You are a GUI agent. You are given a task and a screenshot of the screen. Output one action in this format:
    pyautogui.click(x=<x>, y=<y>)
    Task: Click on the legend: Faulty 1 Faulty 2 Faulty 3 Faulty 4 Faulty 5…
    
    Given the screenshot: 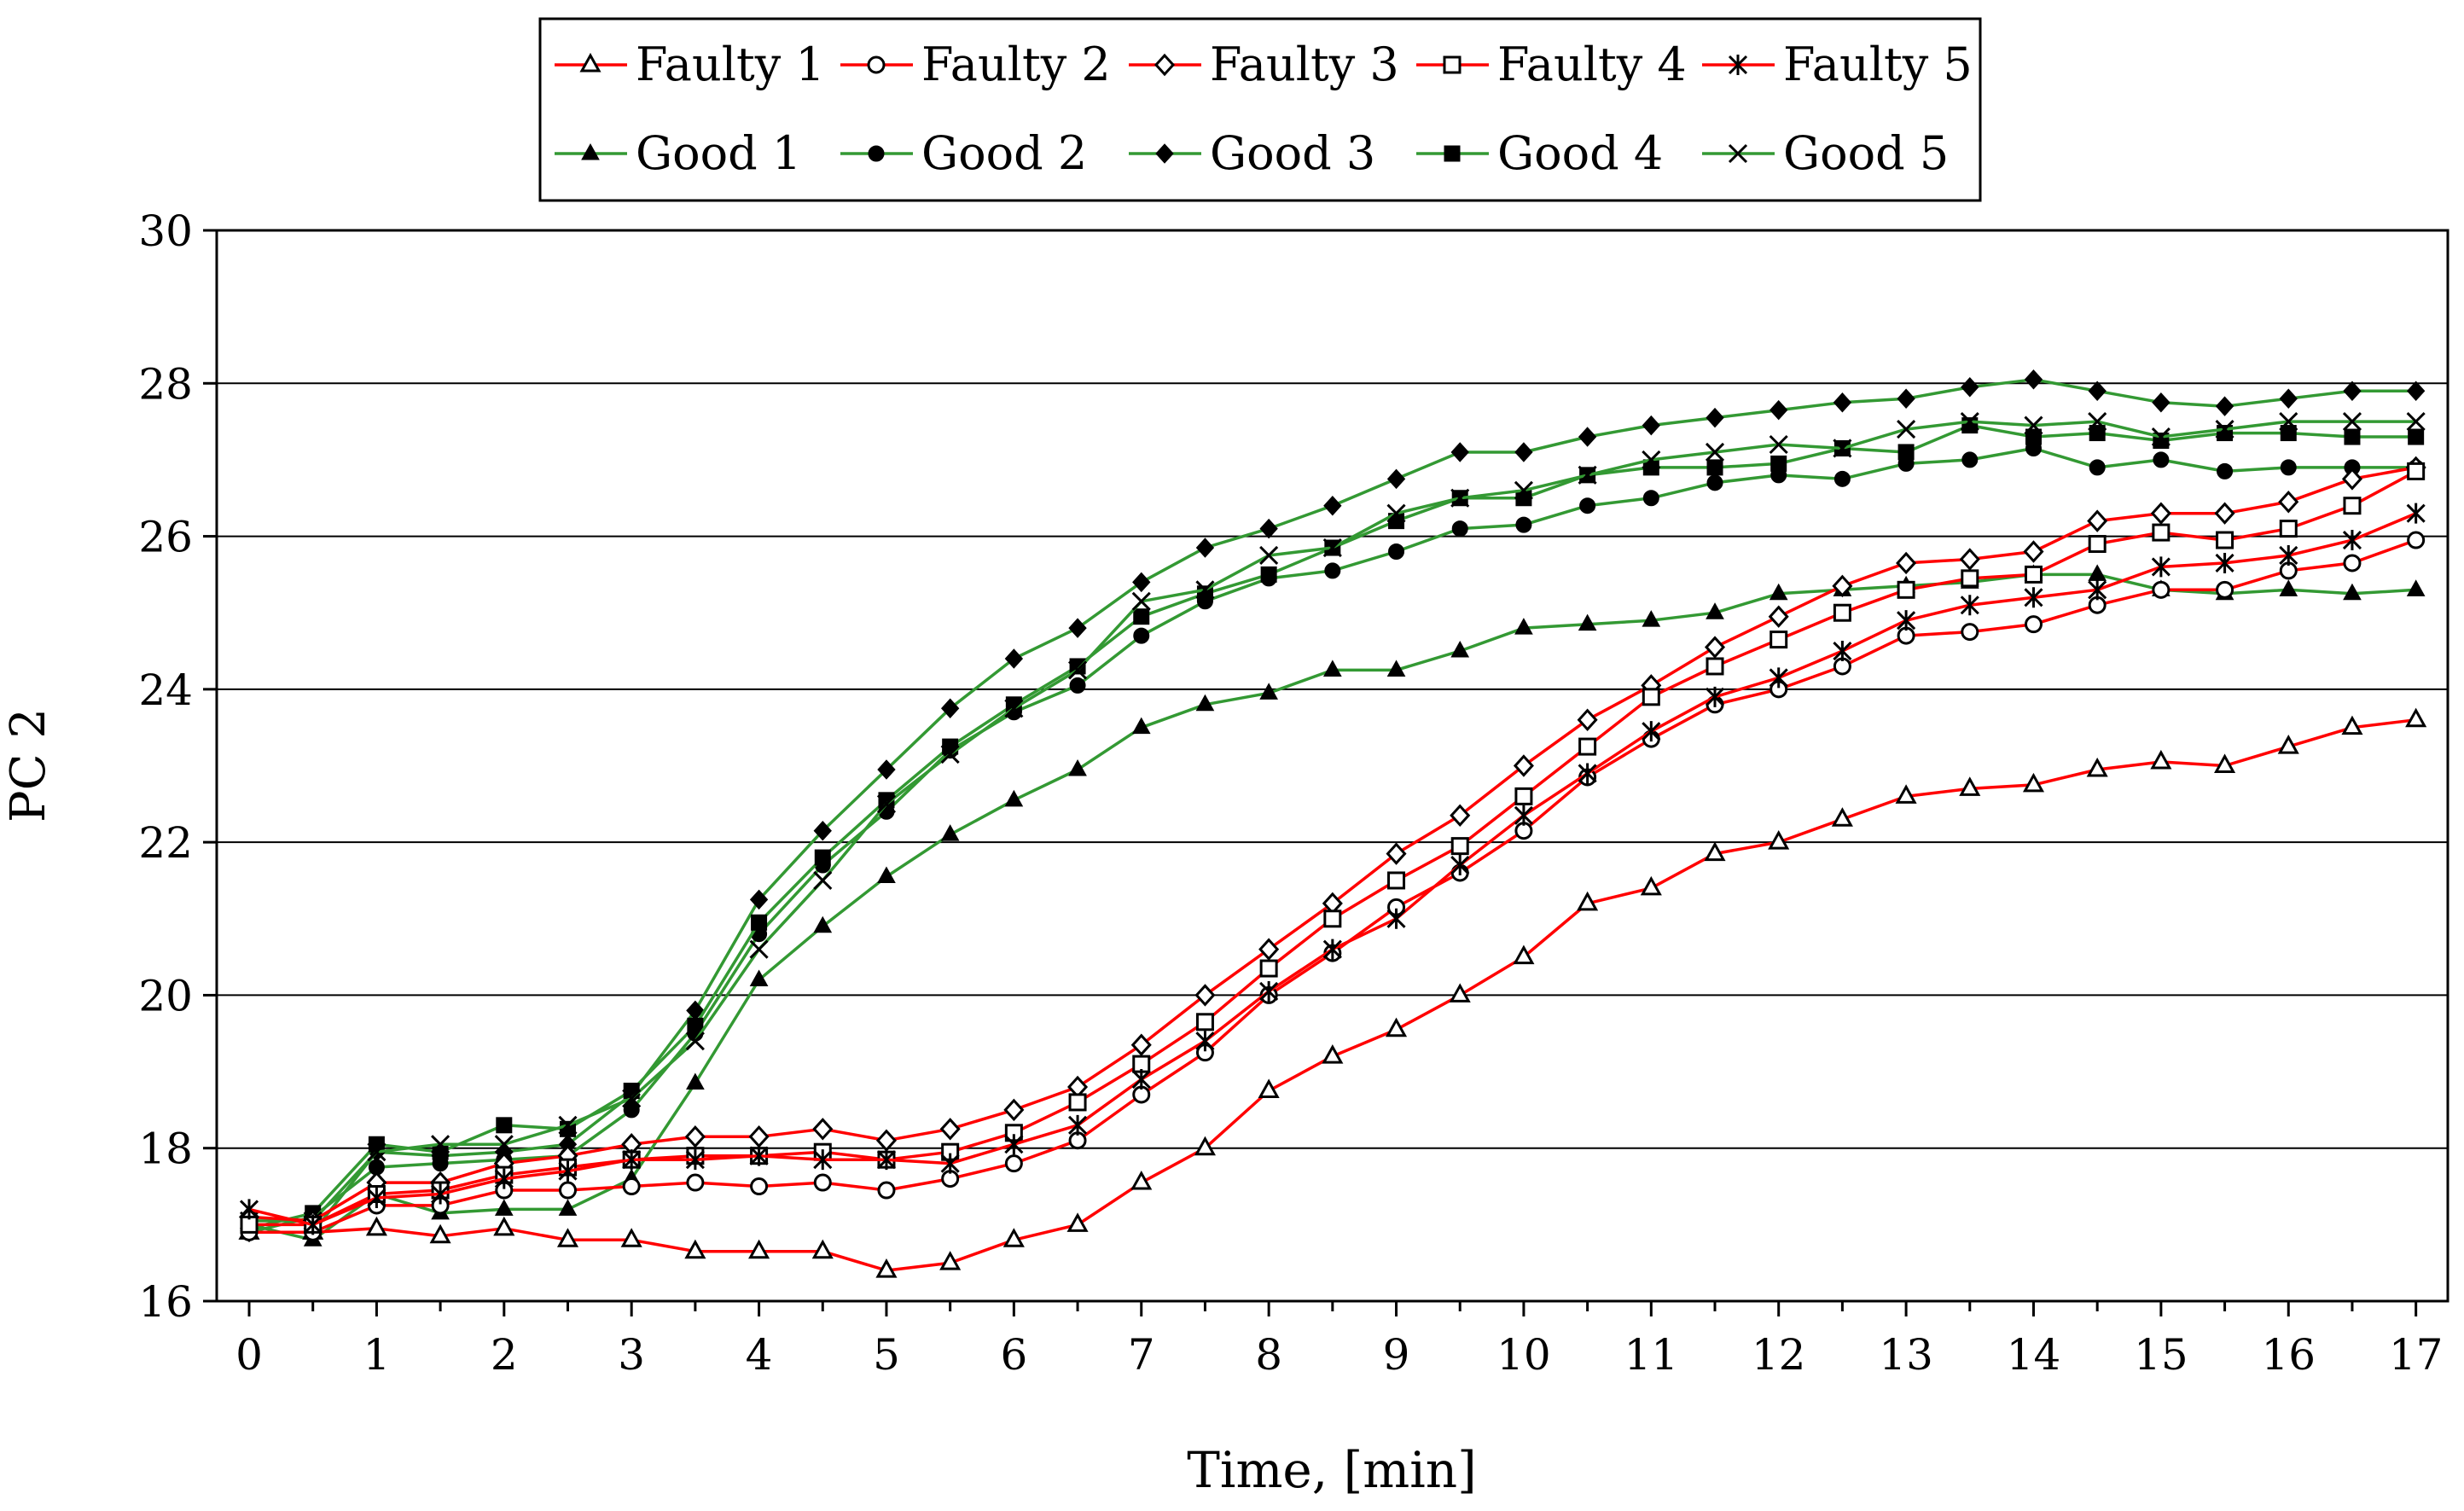 What is the action you would take?
    pyautogui.click(x=1260, y=109)
    